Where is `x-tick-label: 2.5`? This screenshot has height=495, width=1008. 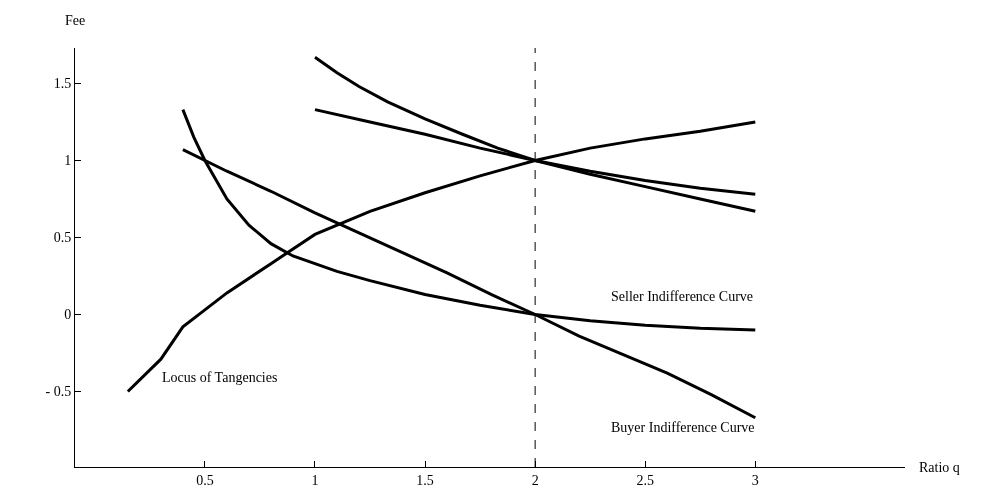 x-tick-label: 2.5 is located at coordinates (645, 480).